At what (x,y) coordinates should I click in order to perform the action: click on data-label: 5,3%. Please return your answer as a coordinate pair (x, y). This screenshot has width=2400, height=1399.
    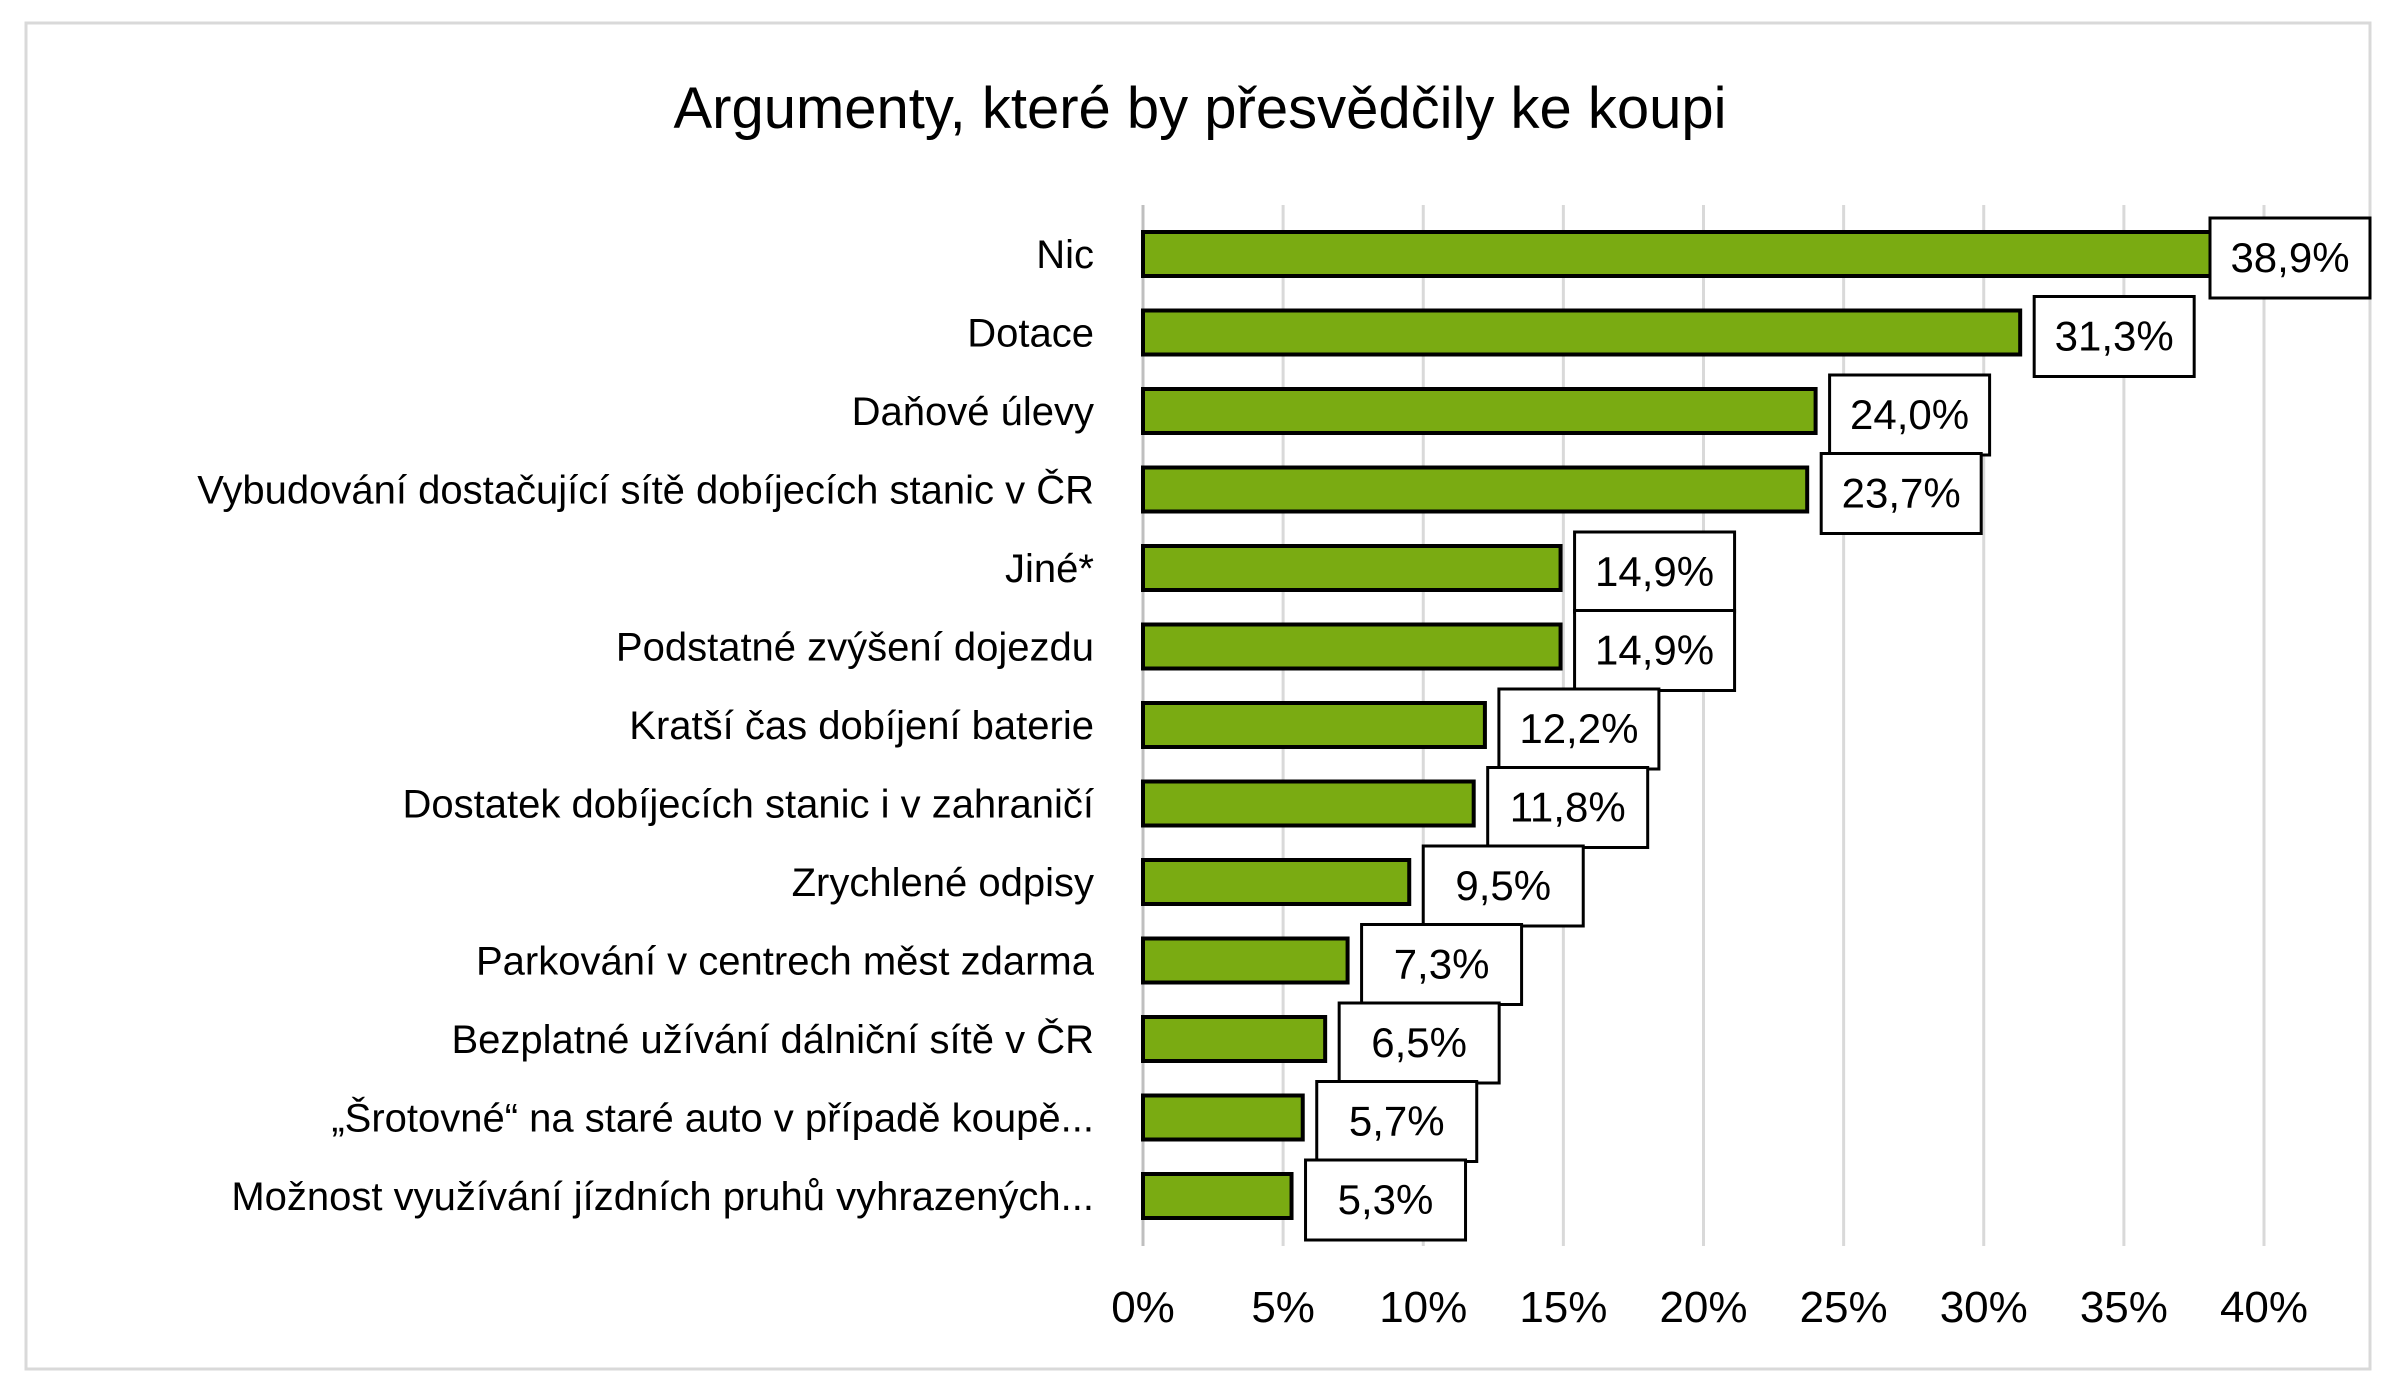
    Looking at the image, I should click on (1386, 1199).